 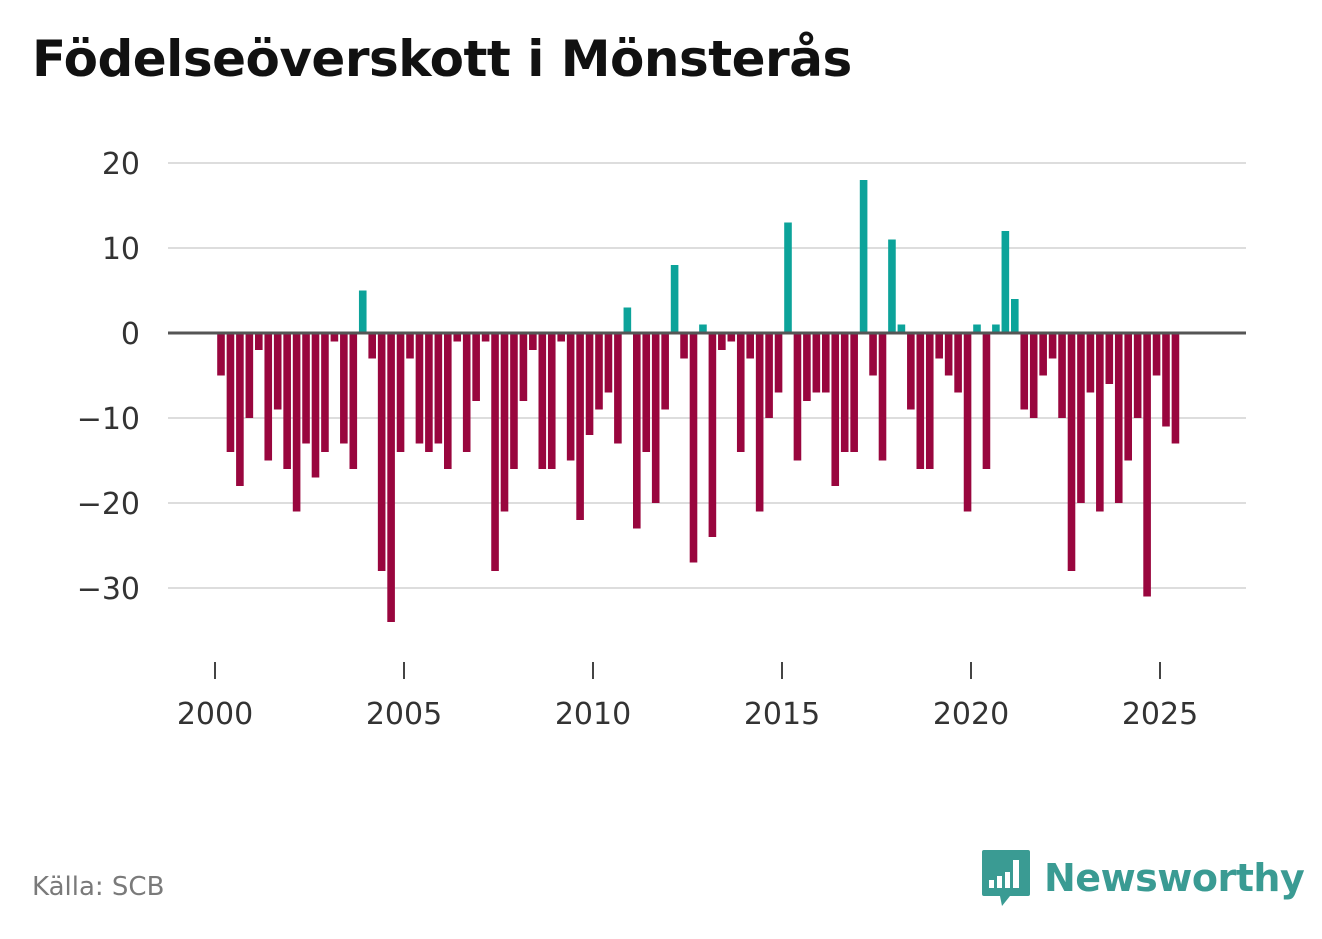 I want to click on y-tick-label: 0, so click(x=130, y=334).